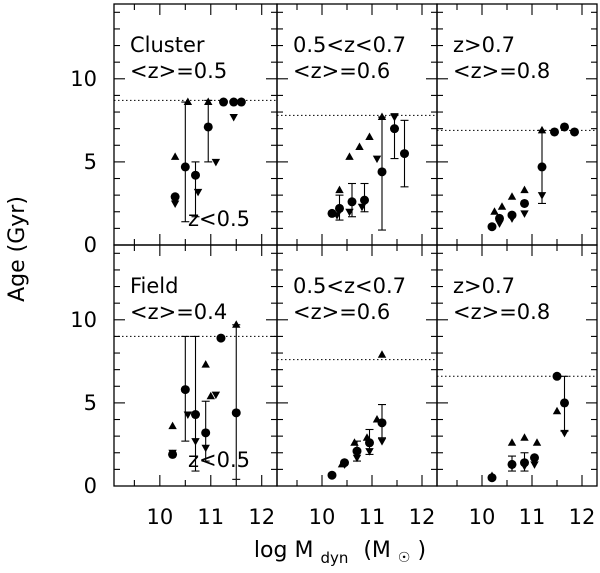  I want to click on x-axis-label-unit-open: (M, so click(377, 550).